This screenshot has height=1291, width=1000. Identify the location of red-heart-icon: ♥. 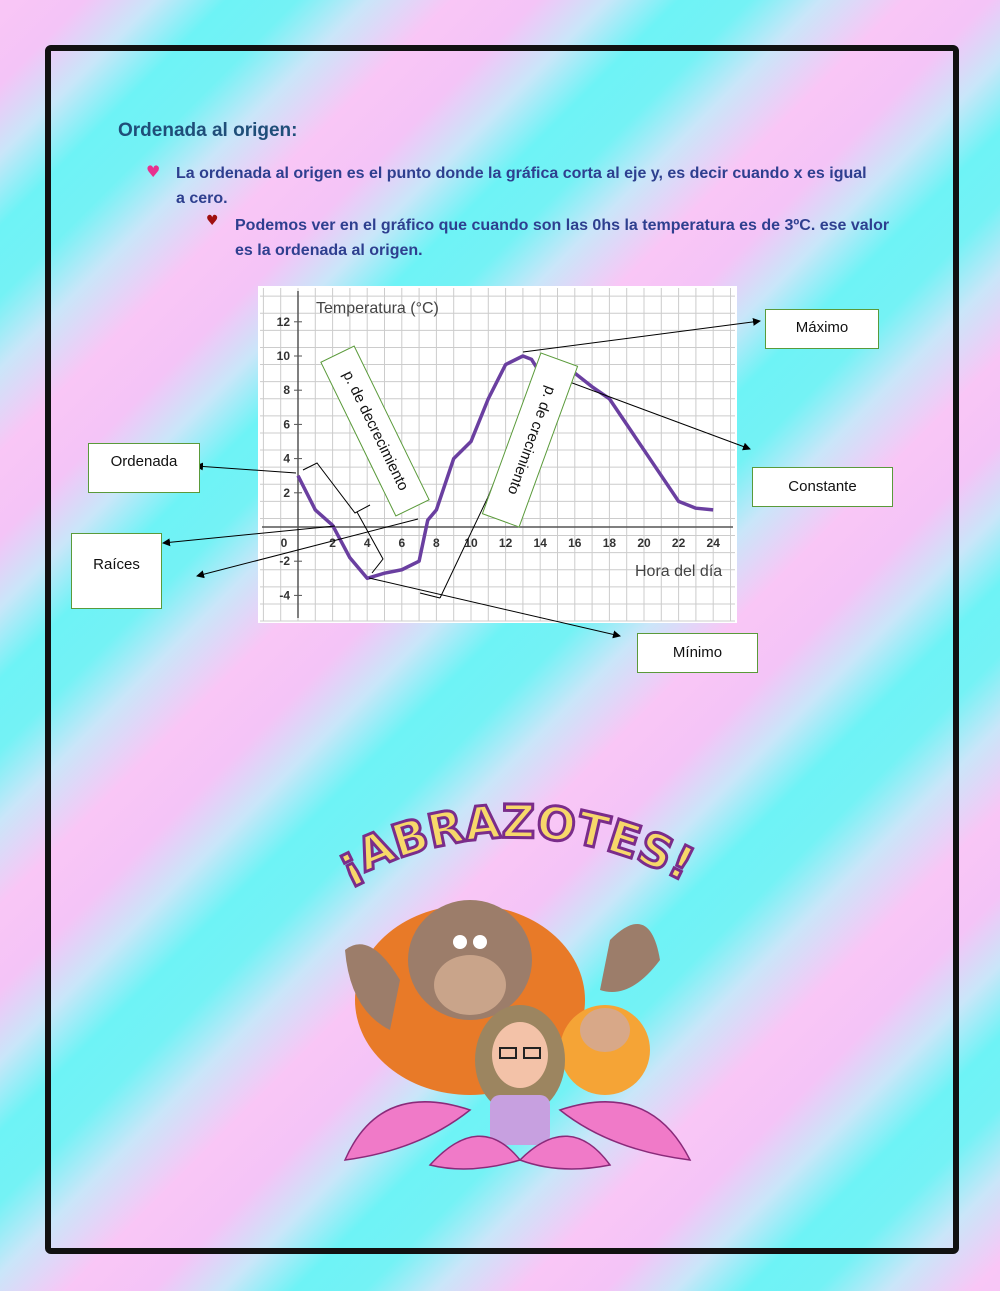
(212, 221).